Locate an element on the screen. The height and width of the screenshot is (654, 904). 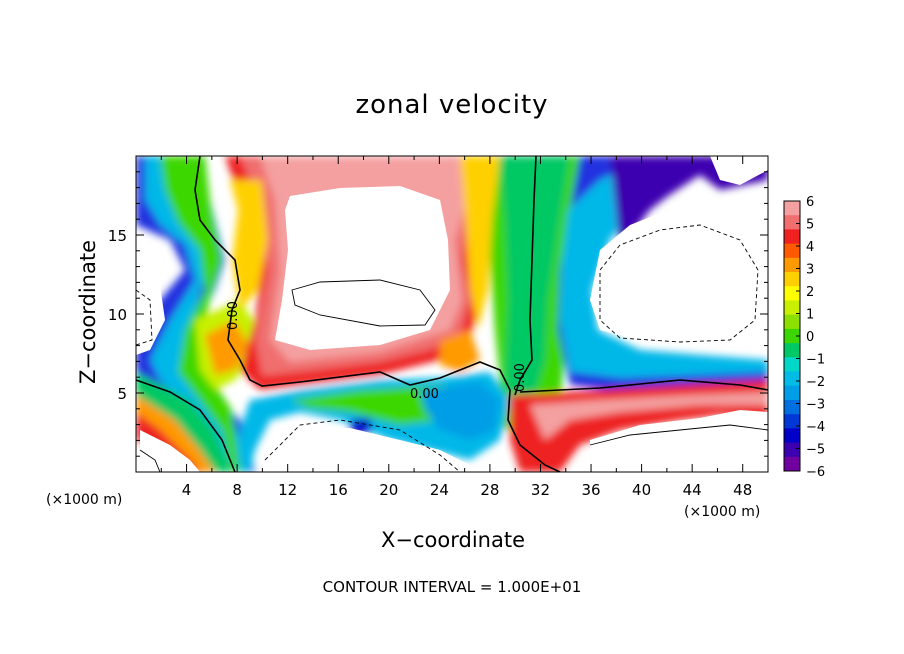
x-tick-label: 36 is located at coordinates (590, 490).